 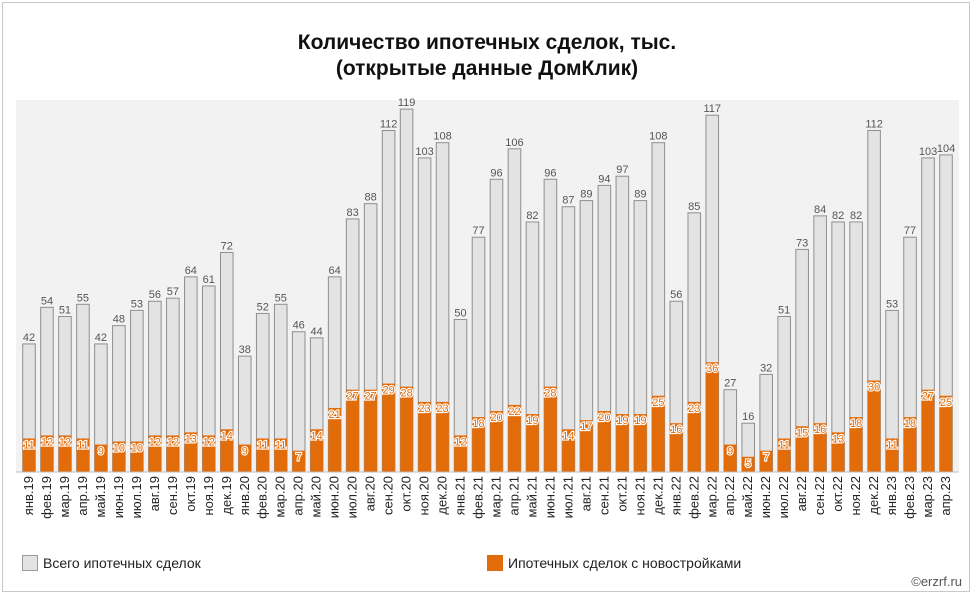 I want to click on data-label-total: 50, so click(x=460, y=314).